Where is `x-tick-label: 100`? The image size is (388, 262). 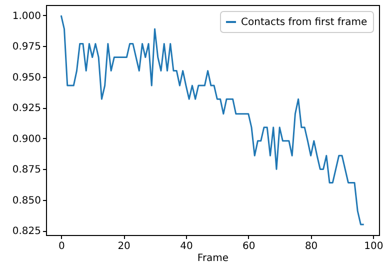
x-tick-label: 100 is located at coordinates (374, 246).